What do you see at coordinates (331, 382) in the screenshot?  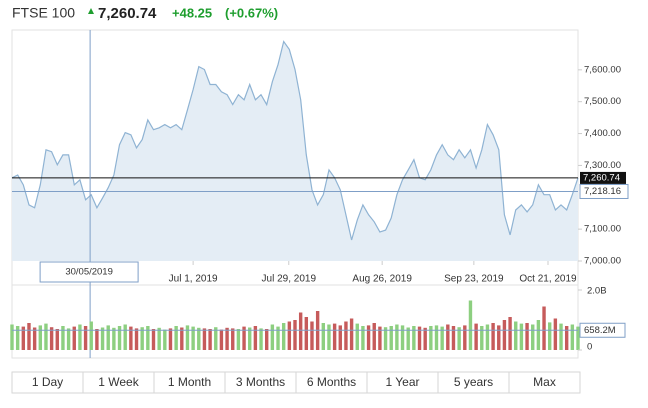 I see `range-button-label: 6 Months` at bounding box center [331, 382].